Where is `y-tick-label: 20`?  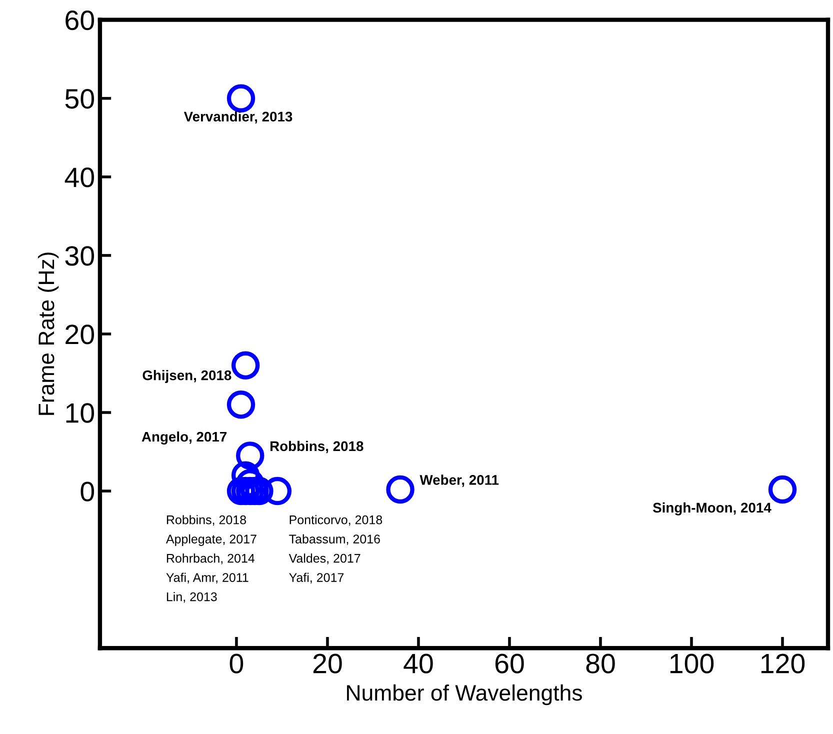
y-tick-label: 20 is located at coordinates (80, 334).